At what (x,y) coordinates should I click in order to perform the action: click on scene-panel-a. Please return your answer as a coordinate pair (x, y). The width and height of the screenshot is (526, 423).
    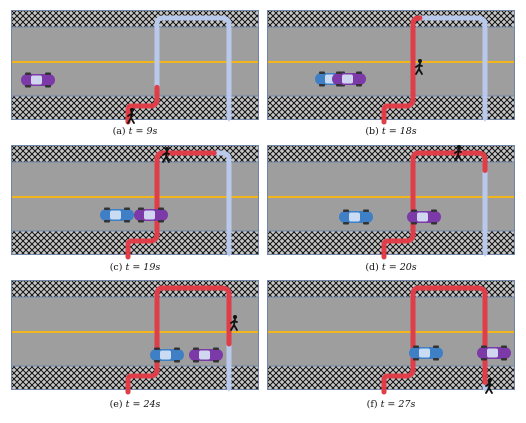
    Looking at the image, I should click on (135, 67).